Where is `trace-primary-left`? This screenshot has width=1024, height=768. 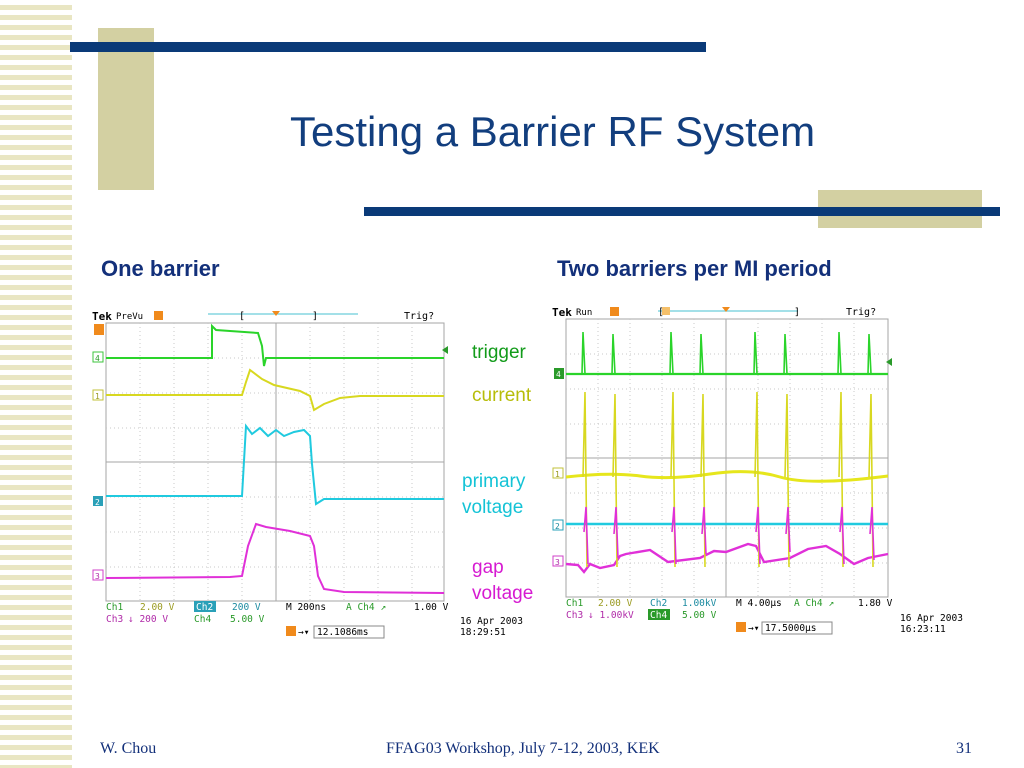
trace-primary-left is located at coordinates (275, 464).